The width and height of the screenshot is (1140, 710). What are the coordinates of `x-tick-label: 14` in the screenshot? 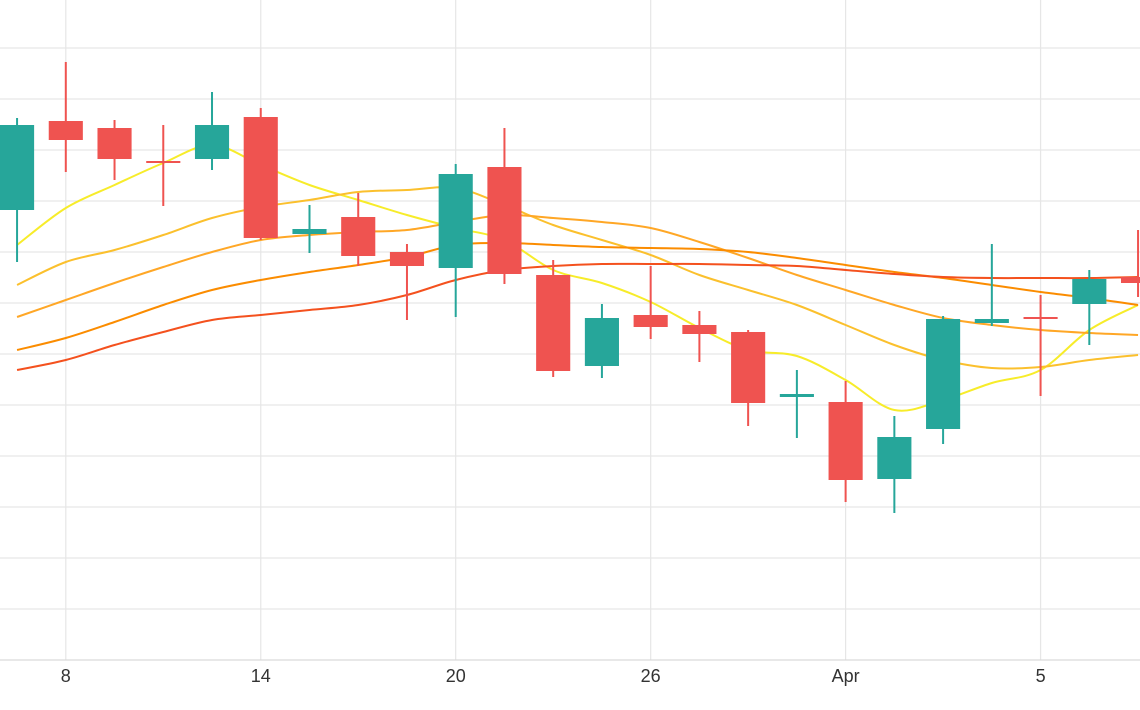 It's located at (261, 676).